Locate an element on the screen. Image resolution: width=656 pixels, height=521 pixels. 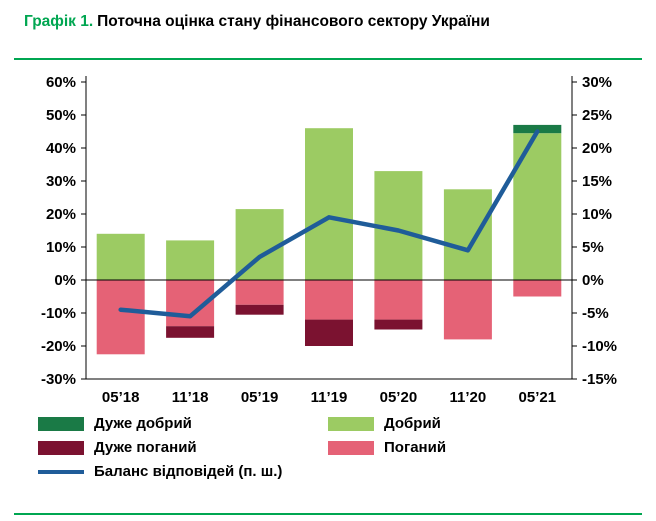
legend-swatch-bad is located at coordinates (351, 447).